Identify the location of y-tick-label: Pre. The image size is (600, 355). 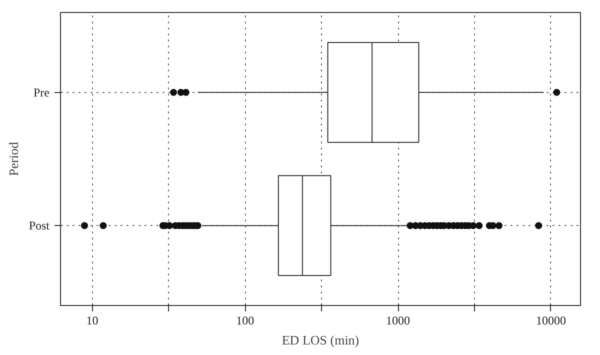
(42, 92).